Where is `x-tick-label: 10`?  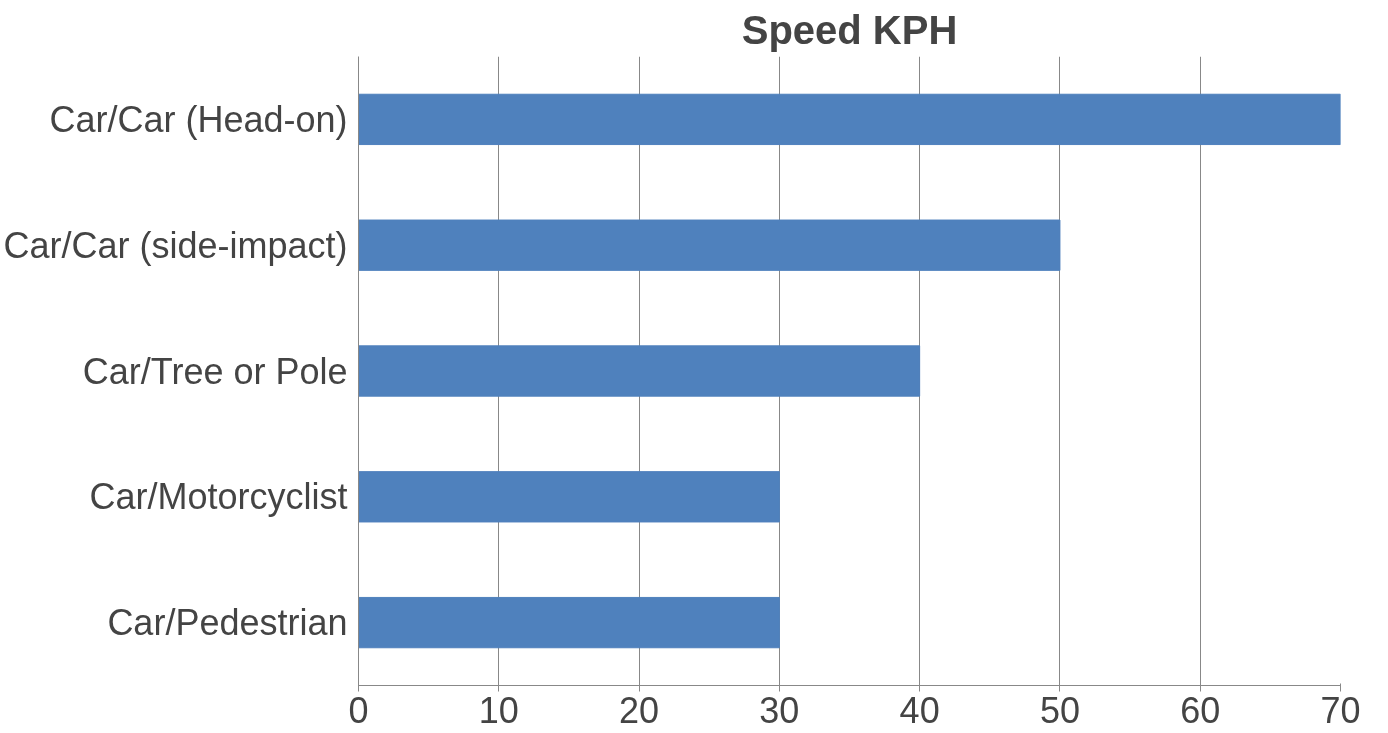
x-tick-label: 10 is located at coordinates (498, 710).